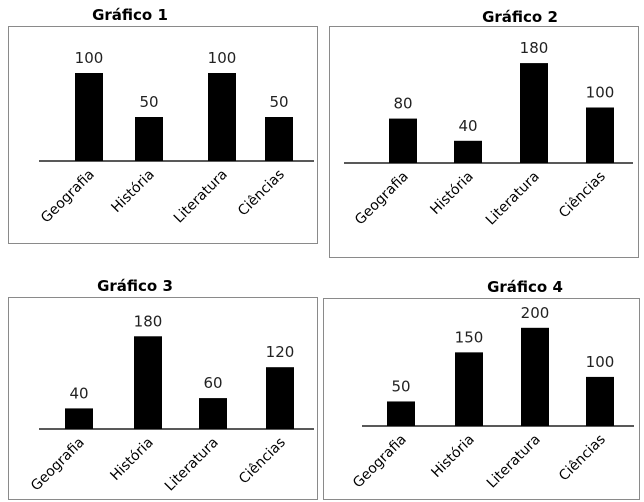  I want to click on data-label-literatura: 100, so click(222, 58).